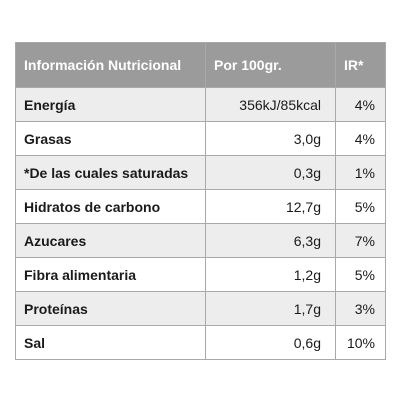 This screenshot has height=400, width=400. I want to click on header-per-100g: Por 100gr., so click(270, 65).